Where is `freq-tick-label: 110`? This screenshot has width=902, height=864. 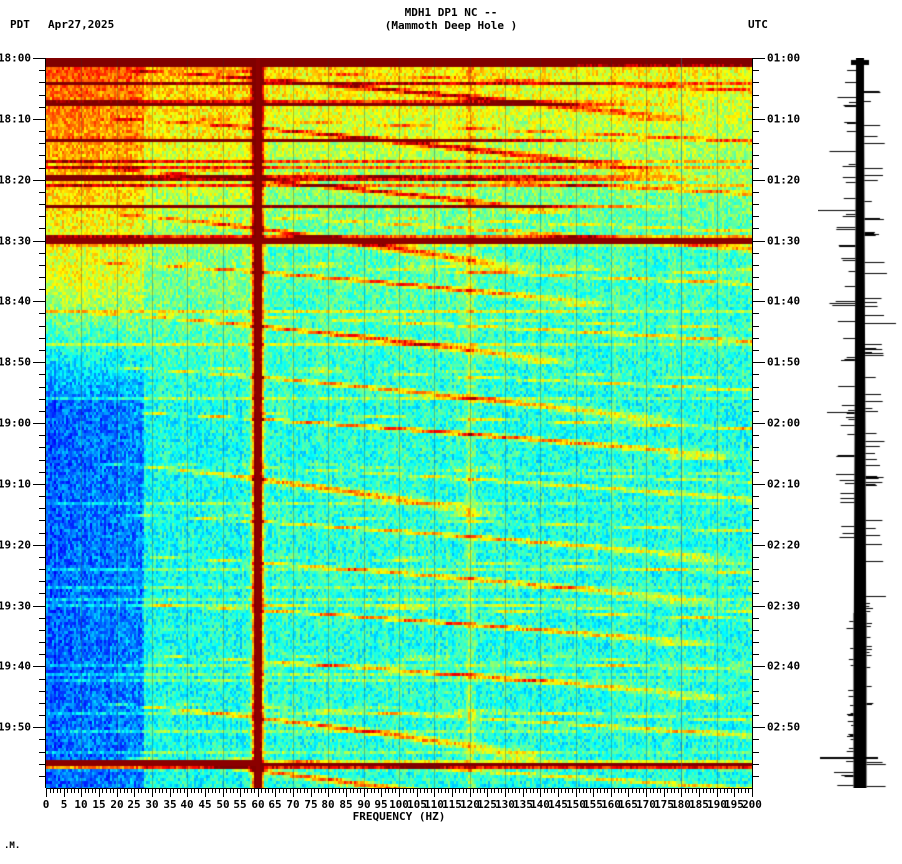
freq-tick-label: 110 is located at coordinates (434, 804).